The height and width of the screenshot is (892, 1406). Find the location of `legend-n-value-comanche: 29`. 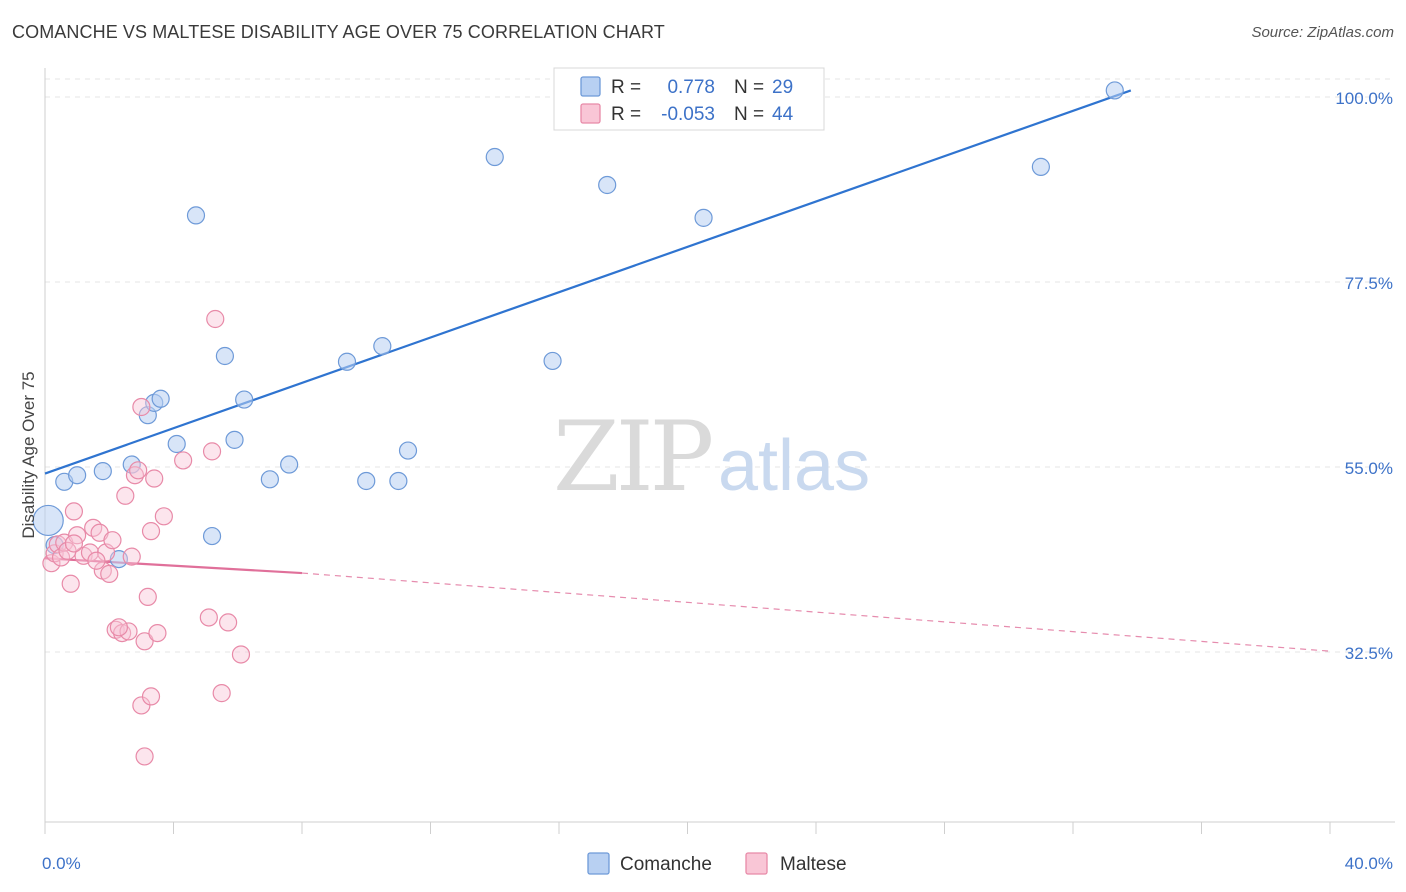

legend-n-value-comanche: 29 is located at coordinates (782, 87).